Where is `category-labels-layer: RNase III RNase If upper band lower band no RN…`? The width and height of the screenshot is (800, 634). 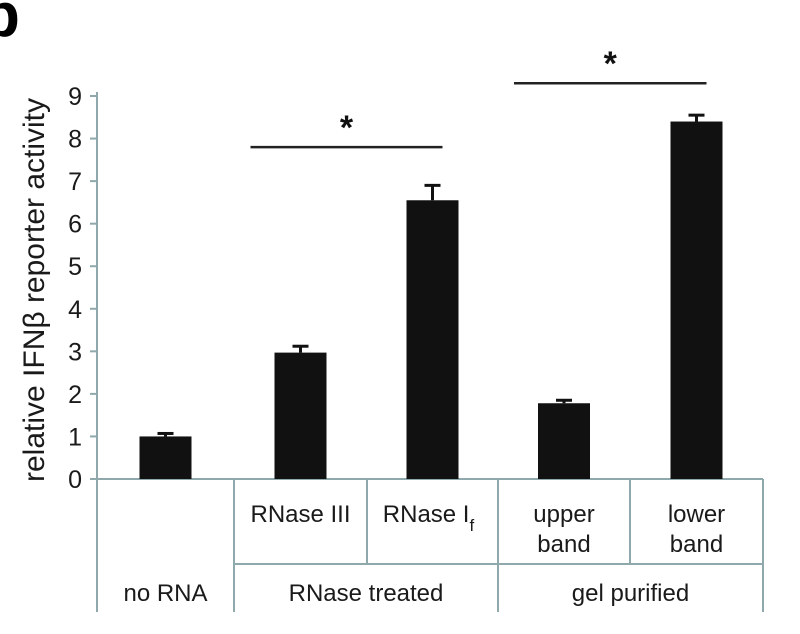 category-labels-layer: RNase III RNase If upper band lower band no RN… is located at coordinates (424, 554).